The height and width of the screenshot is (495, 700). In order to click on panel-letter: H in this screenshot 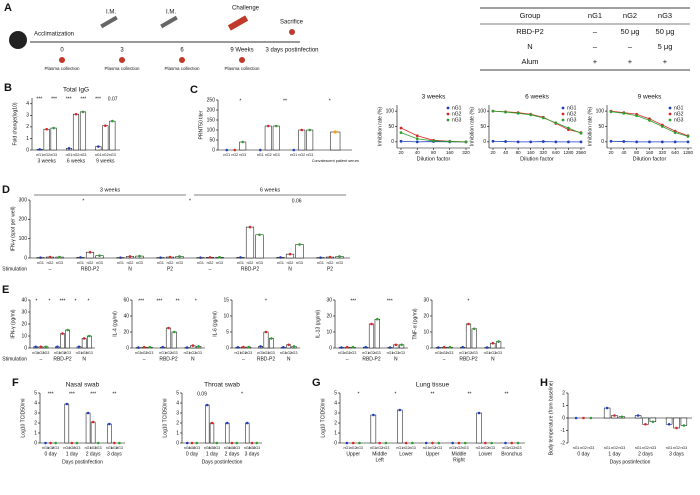, I will do `click(544, 383)`.